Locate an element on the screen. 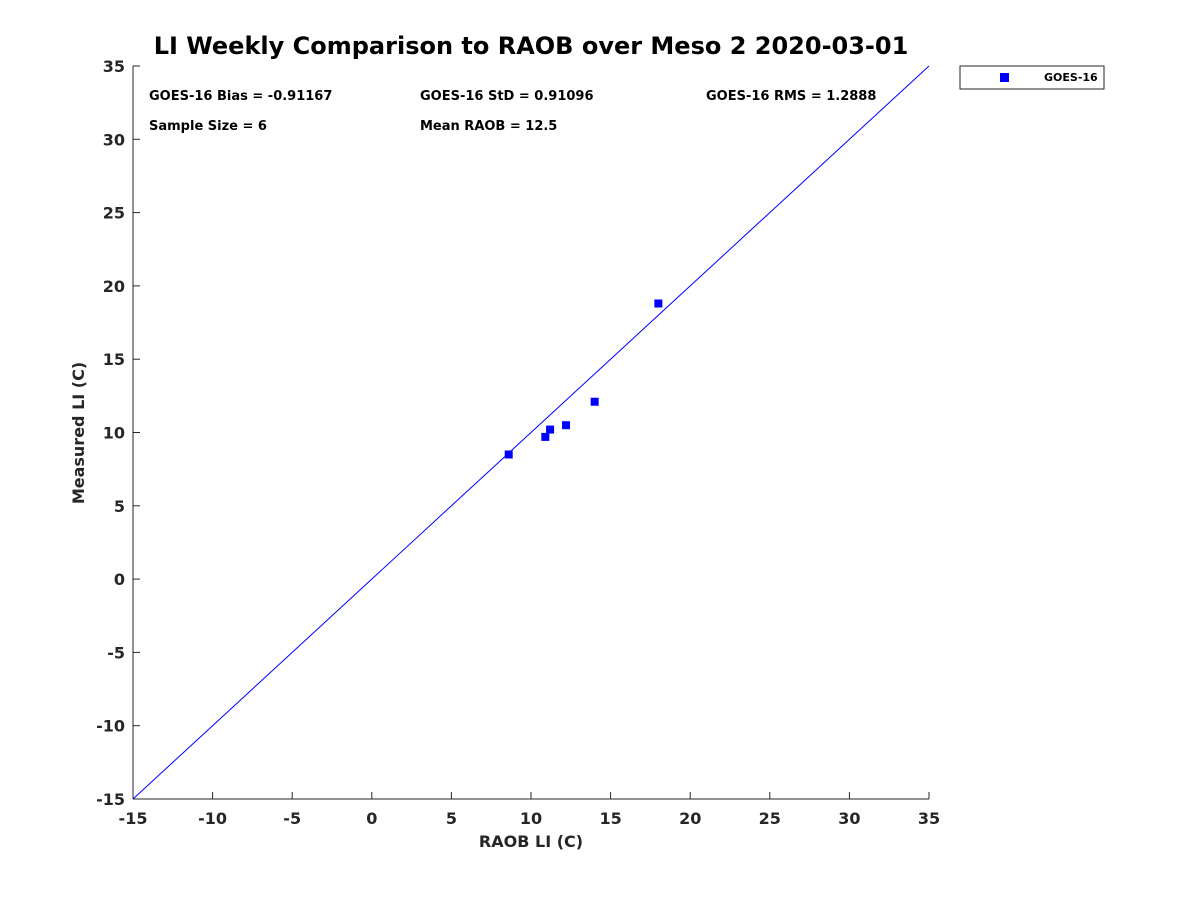  x-tick-label: 35 is located at coordinates (929, 818).